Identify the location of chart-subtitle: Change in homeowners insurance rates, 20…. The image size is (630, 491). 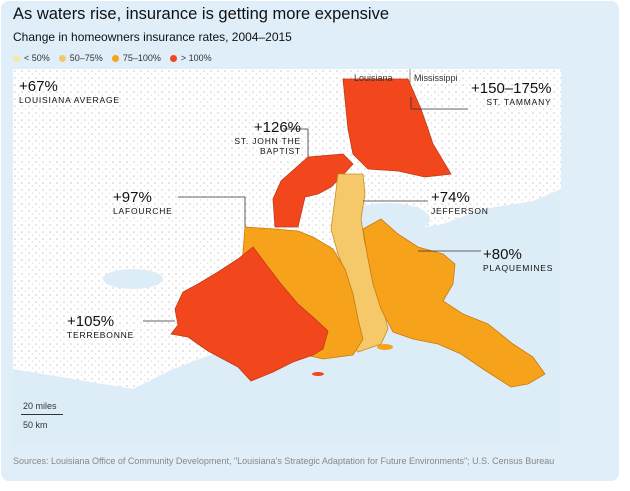
(152, 37).